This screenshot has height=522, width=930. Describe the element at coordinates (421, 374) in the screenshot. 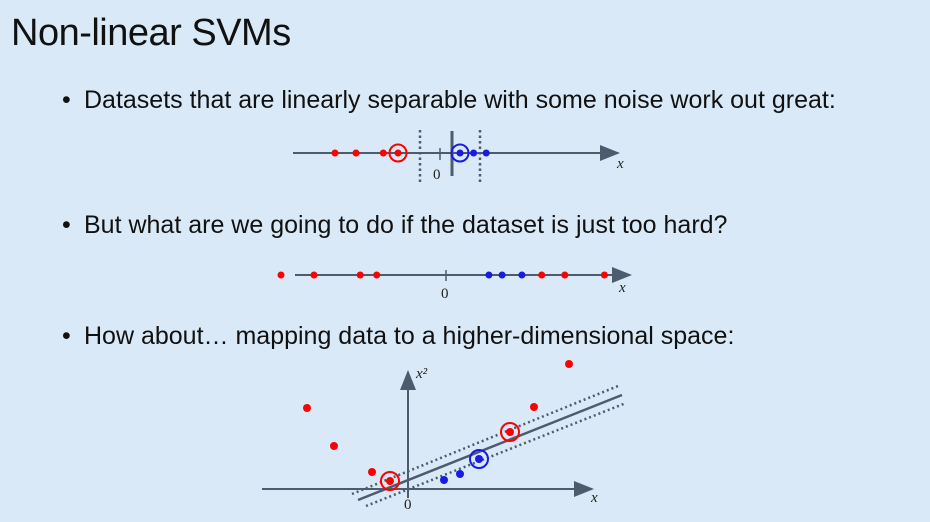

I see `d3-y-axis-label: x²` at that location.